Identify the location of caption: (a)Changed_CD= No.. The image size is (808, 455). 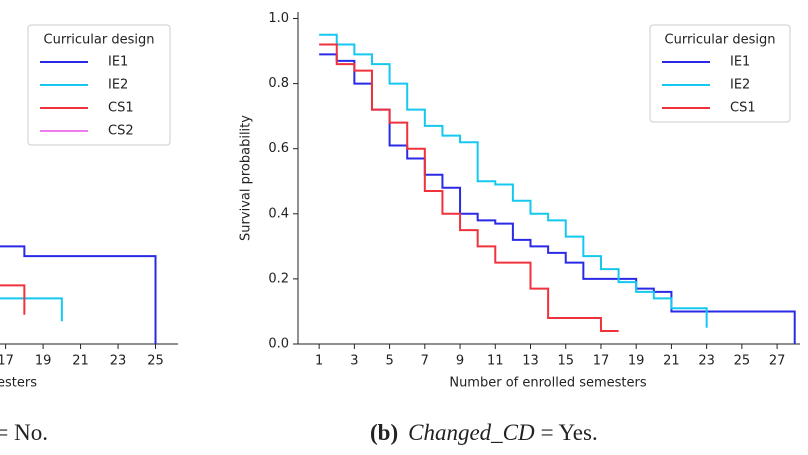
(24, 432).